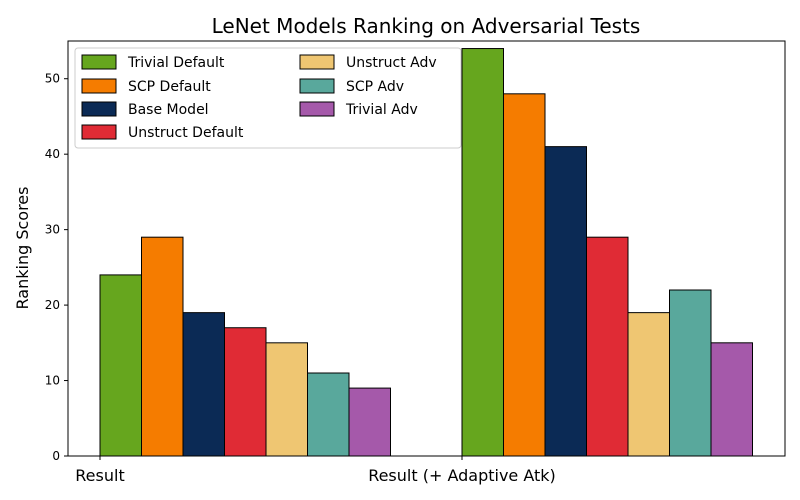  I want to click on legend-label: Trivial Adv, so click(381, 110).